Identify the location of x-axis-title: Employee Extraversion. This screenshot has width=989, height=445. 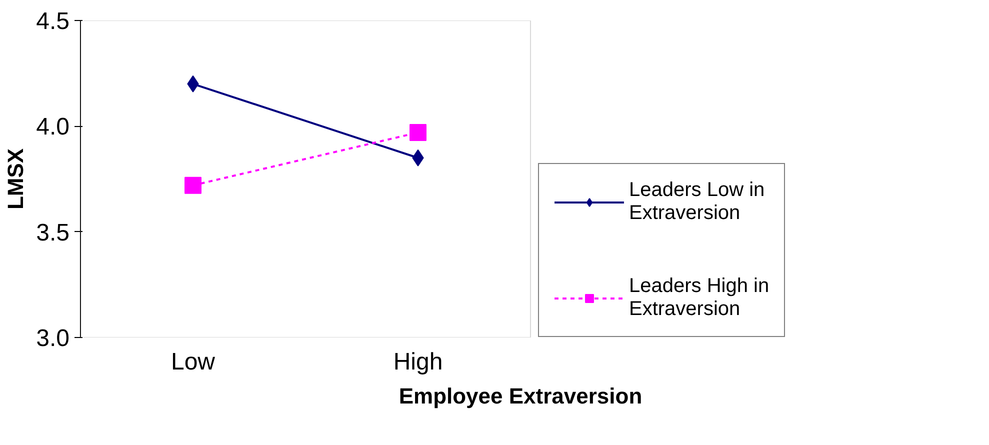
(520, 396).